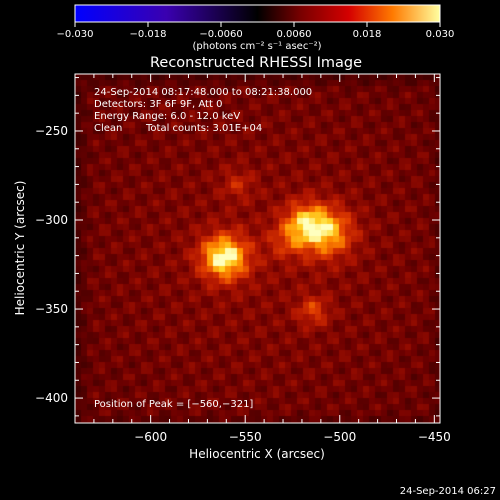 This screenshot has height=500, width=500. What do you see at coordinates (51, 131) in the screenshot?
I see `y-tick-label: −250` at bounding box center [51, 131].